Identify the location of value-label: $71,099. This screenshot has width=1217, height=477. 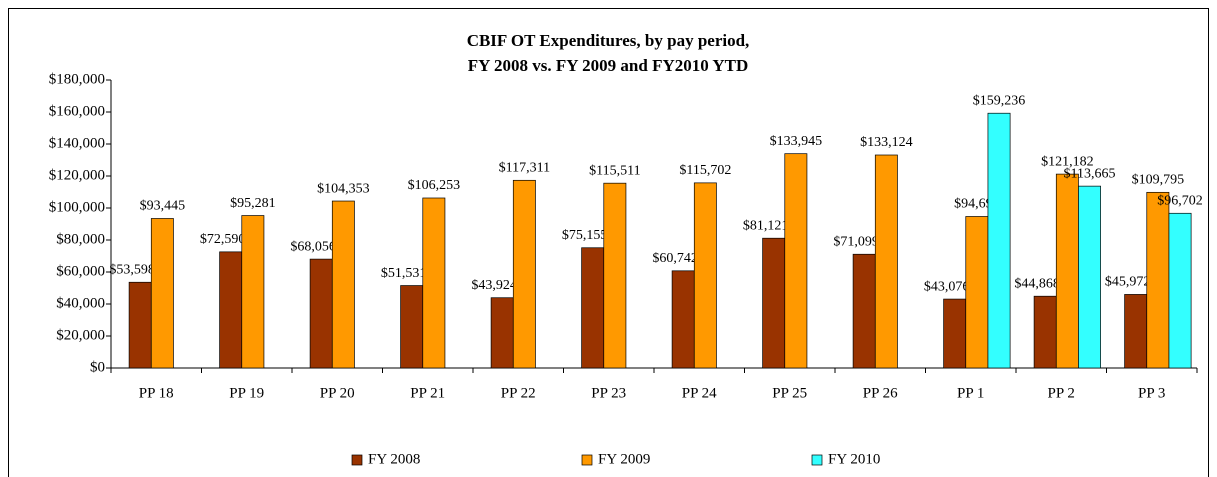
(856, 241).